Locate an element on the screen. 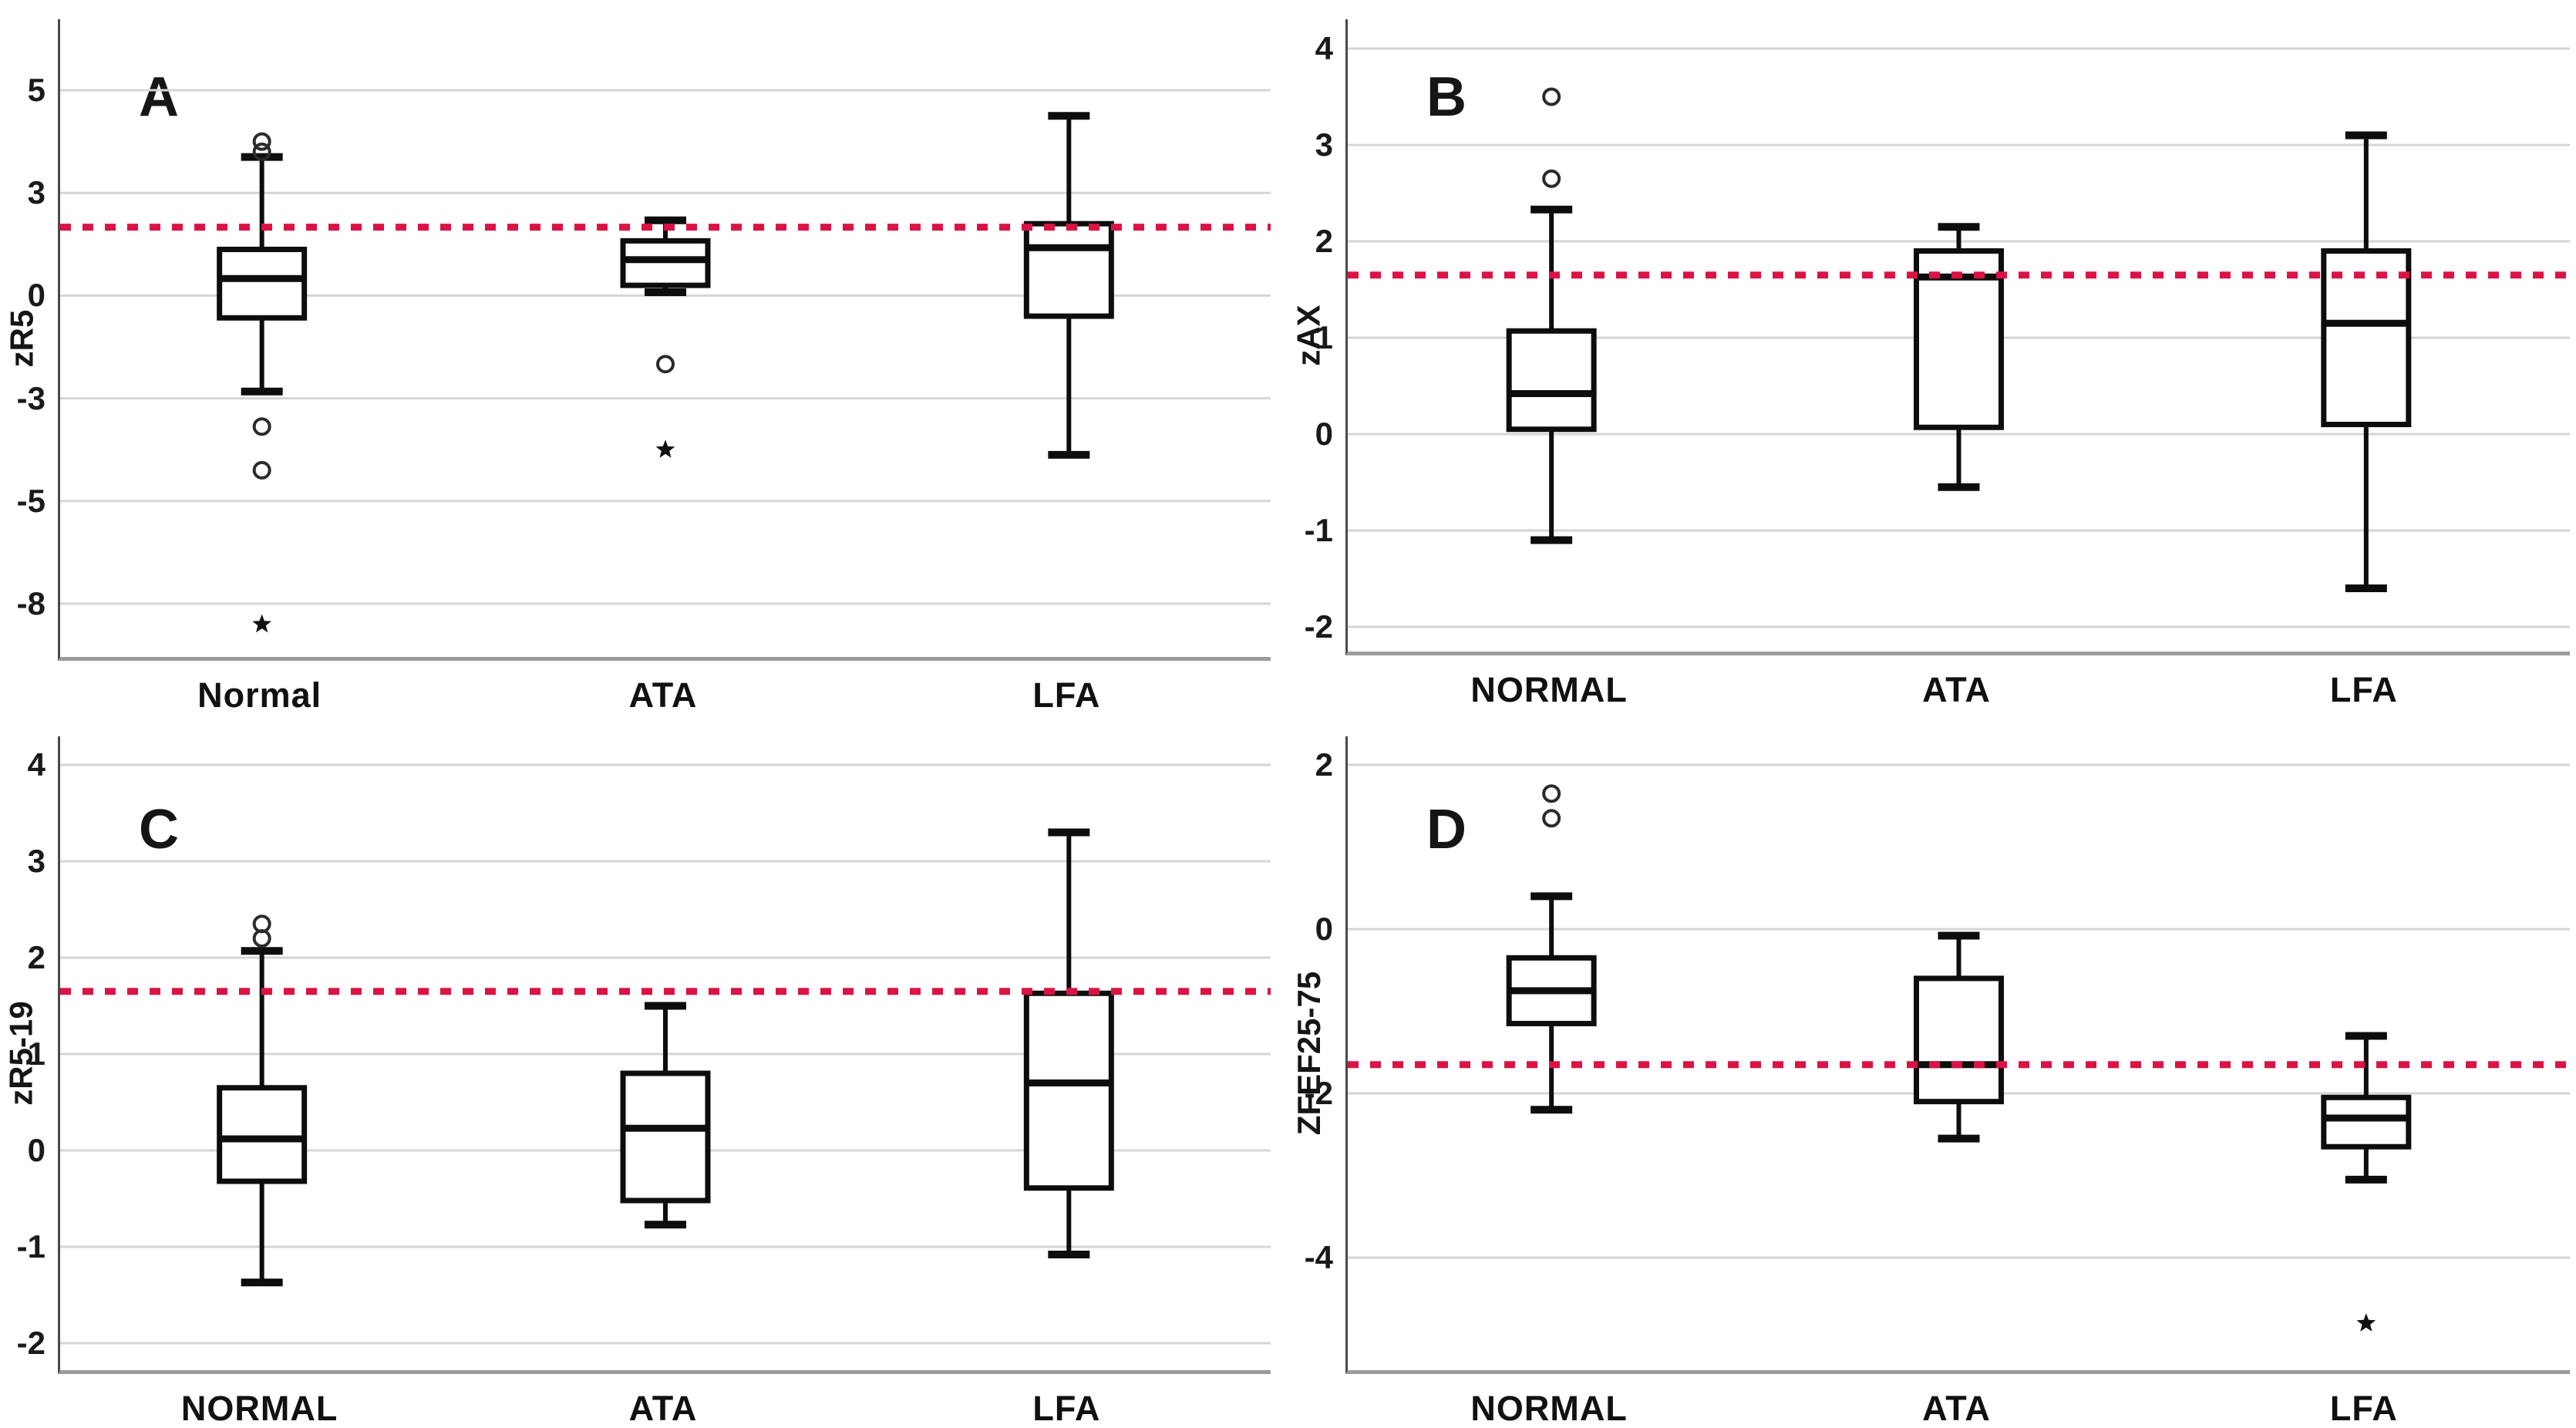 The width and height of the screenshot is (2576, 1428). panel-letter-C: C is located at coordinates (160, 830).